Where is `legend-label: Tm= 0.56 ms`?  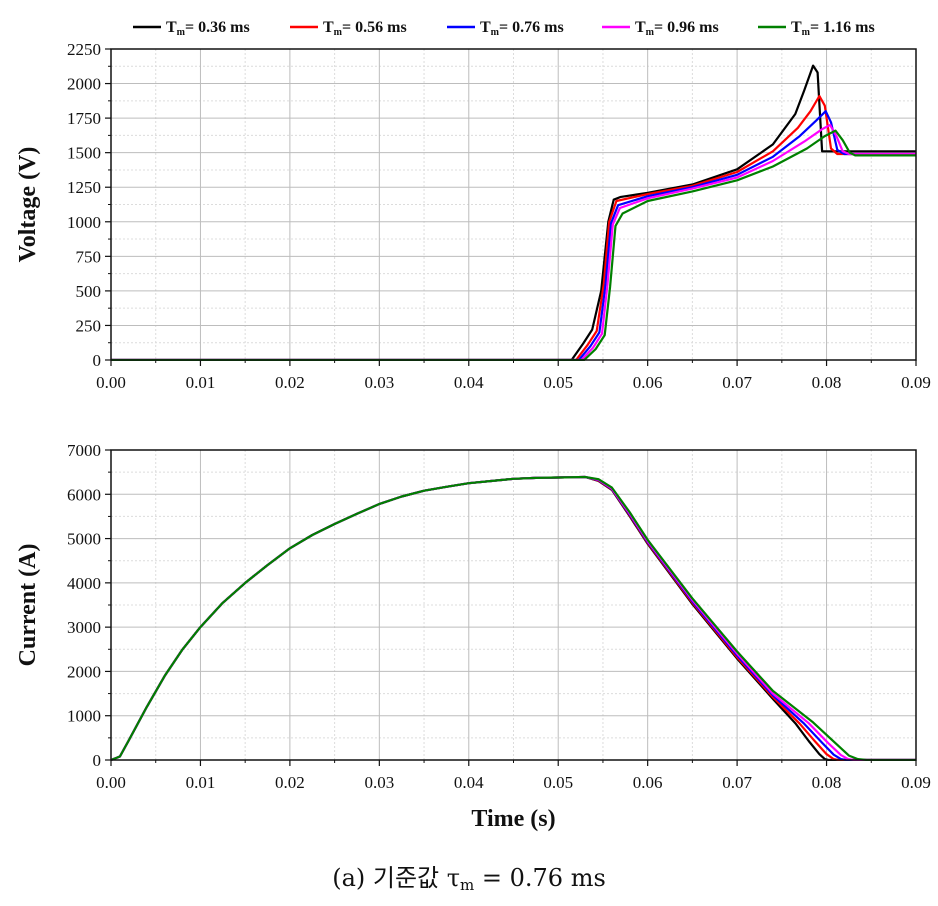 legend-label: Tm= 0.56 ms is located at coordinates (365, 28).